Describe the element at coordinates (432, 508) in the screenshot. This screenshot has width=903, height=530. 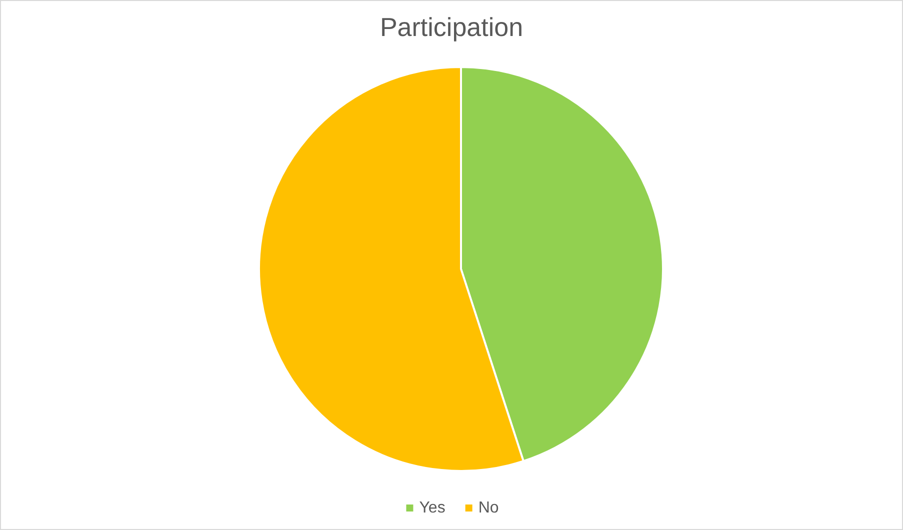
I see `legend-label: Yes` at that location.